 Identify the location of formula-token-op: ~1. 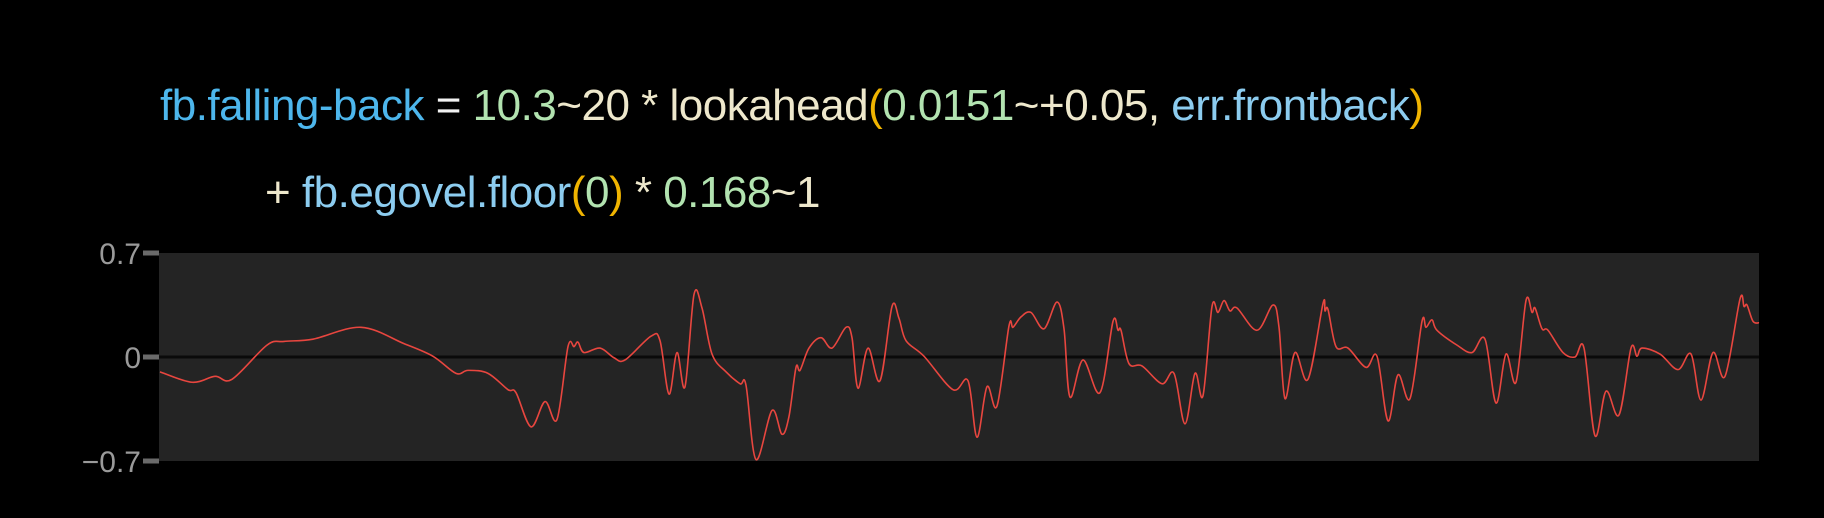
(795, 192).